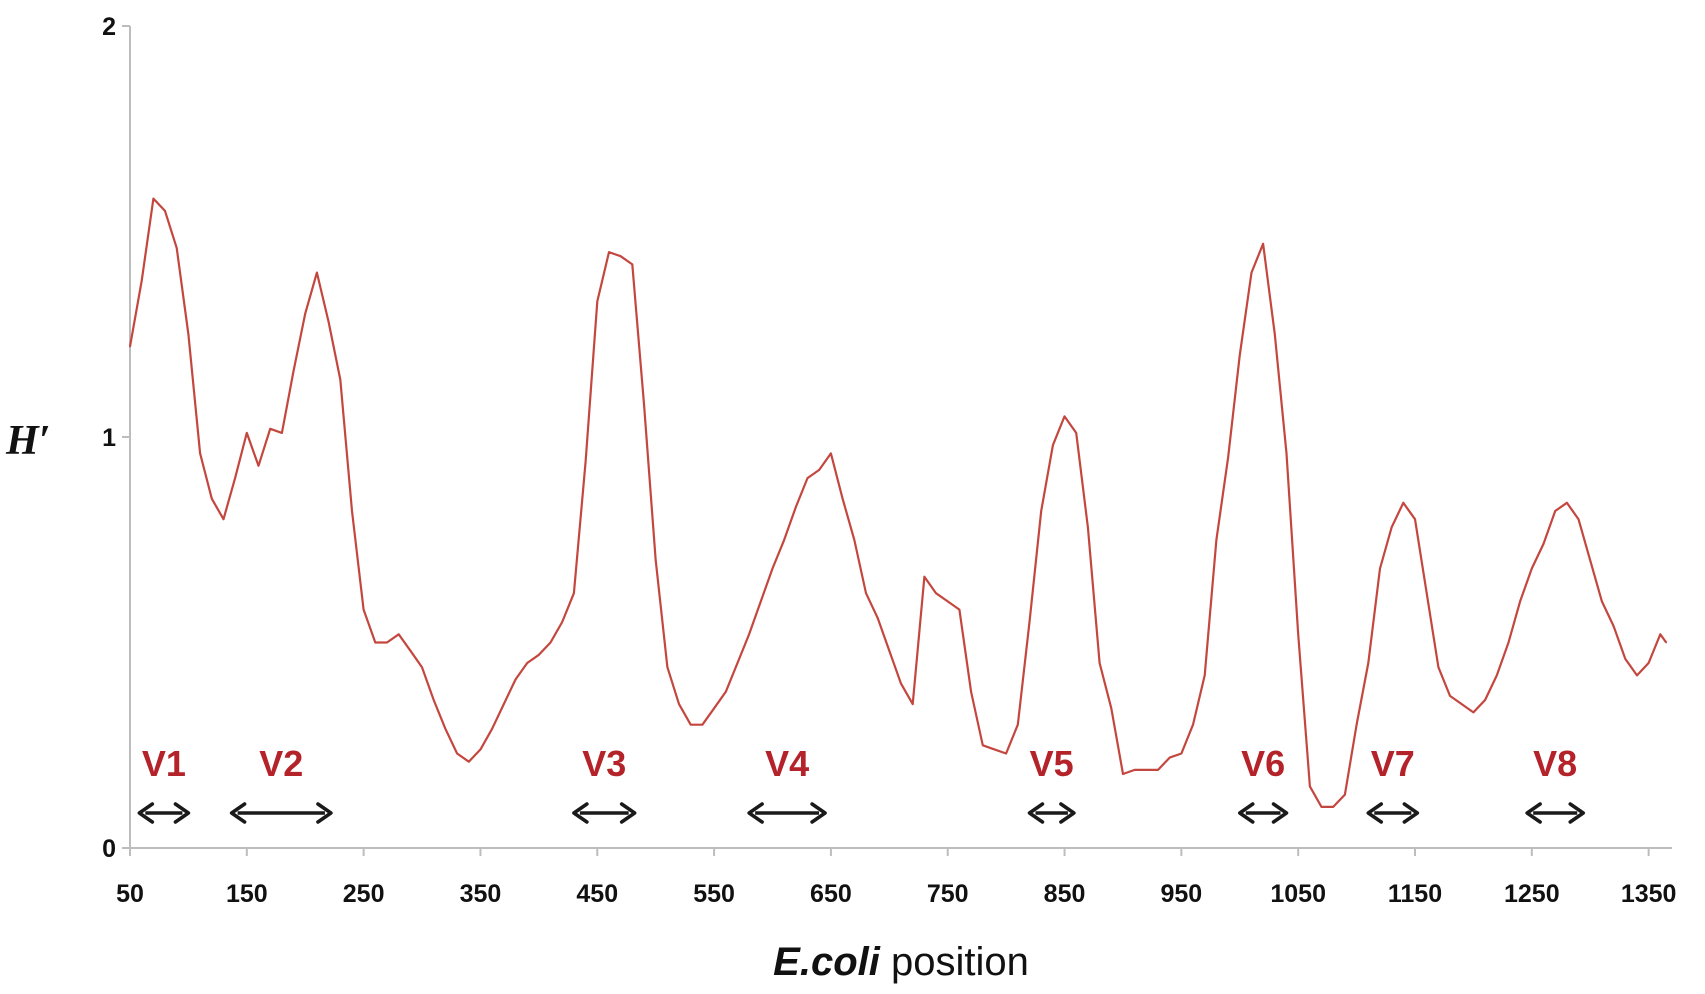  I want to click on region-v4: V4, so click(787, 783).